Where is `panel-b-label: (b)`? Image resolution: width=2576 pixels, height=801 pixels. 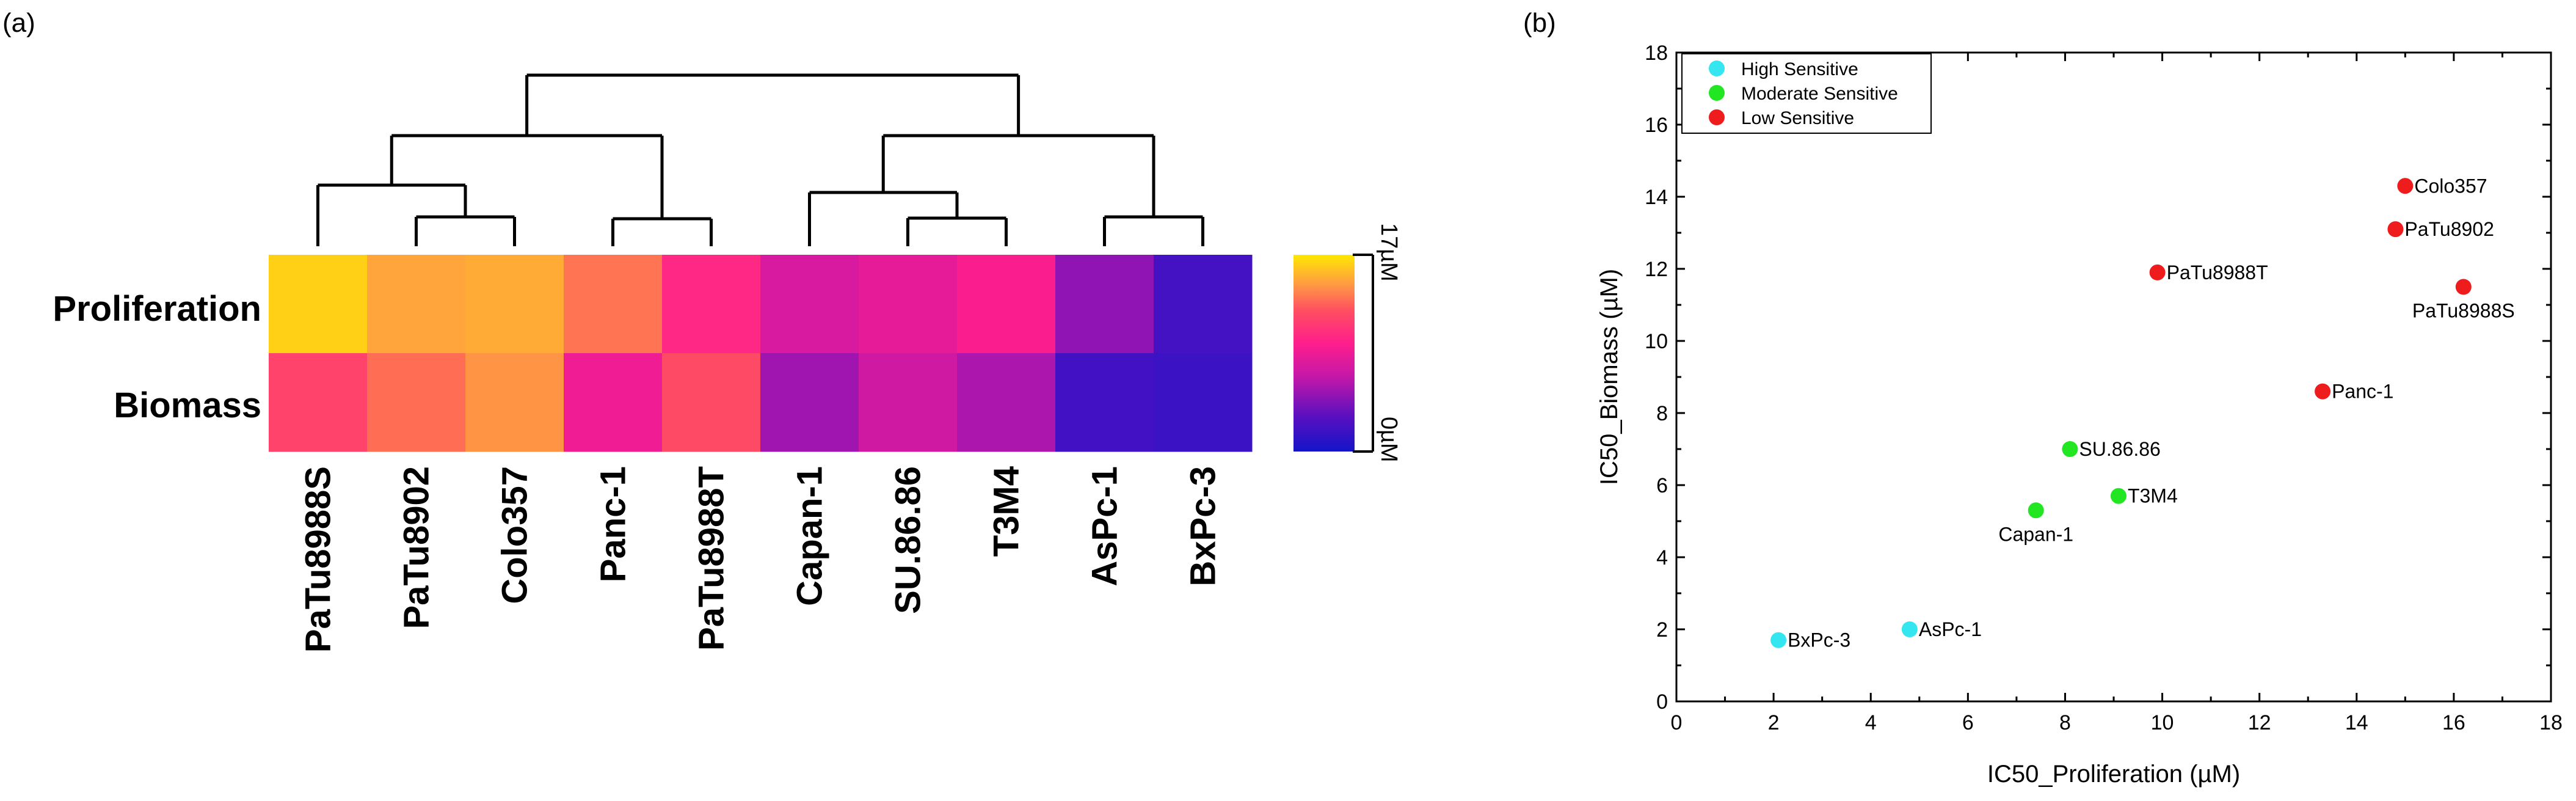 panel-b-label: (b) is located at coordinates (1540, 23).